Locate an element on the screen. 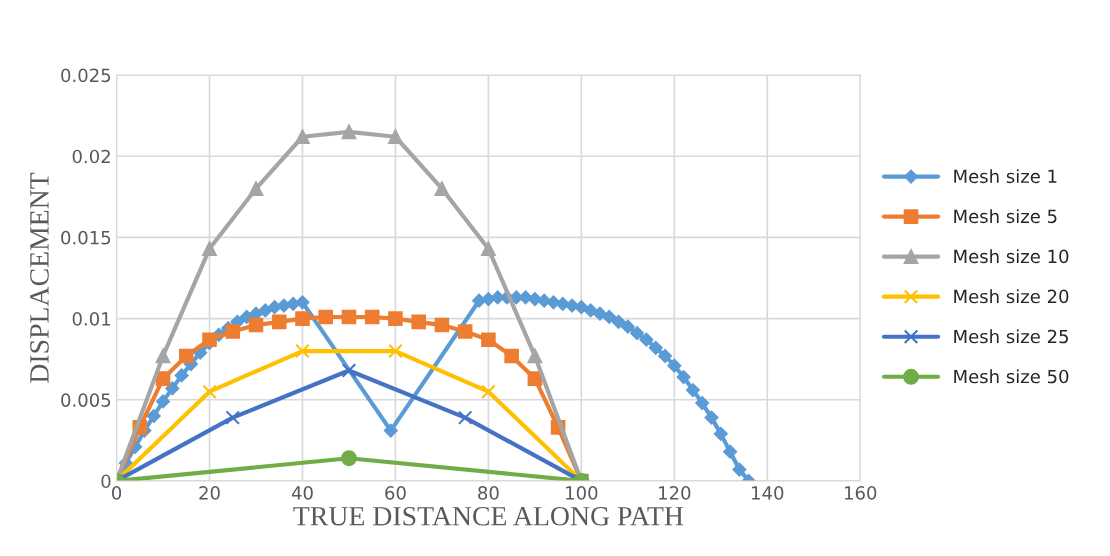 Image resolution: width=1110 pixels, height=556 pixels. y-tick-label: 0.02 is located at coordinates (91, 156).